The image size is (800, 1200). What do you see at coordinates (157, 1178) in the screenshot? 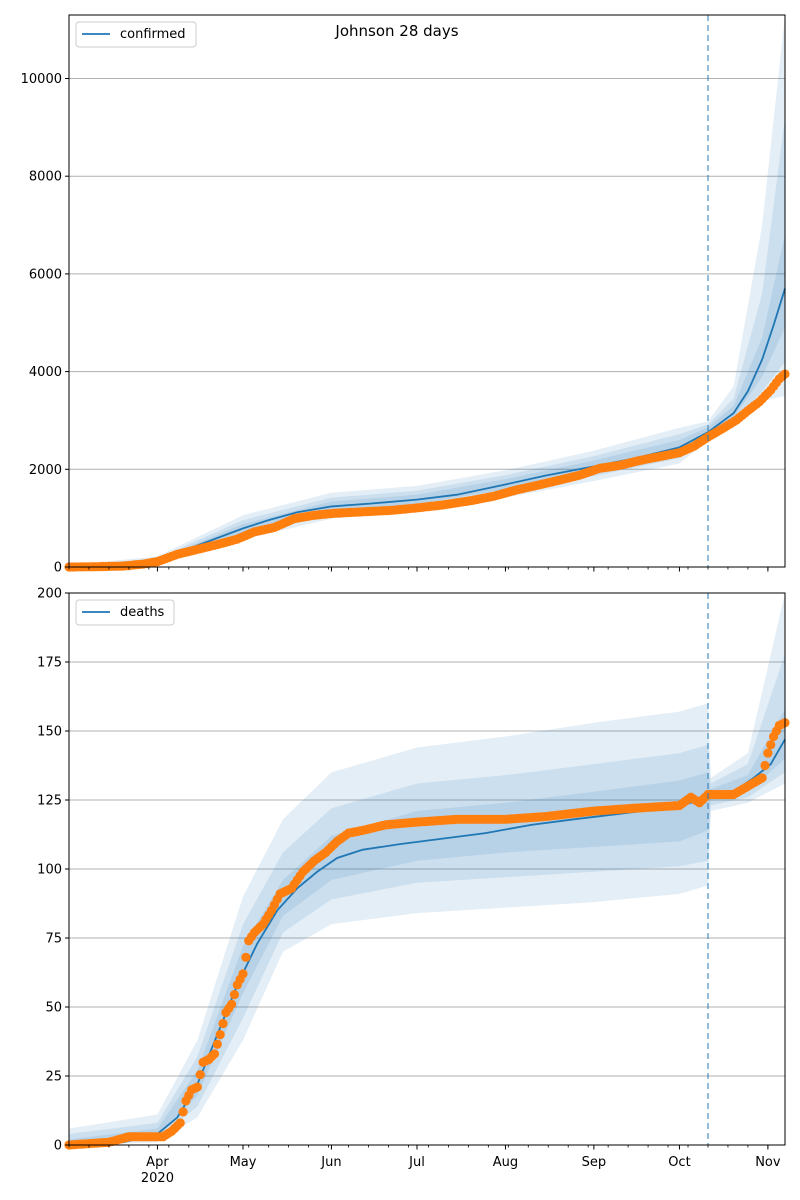
I see `x-year-label: 2020` at bounding box center [157, 1178].